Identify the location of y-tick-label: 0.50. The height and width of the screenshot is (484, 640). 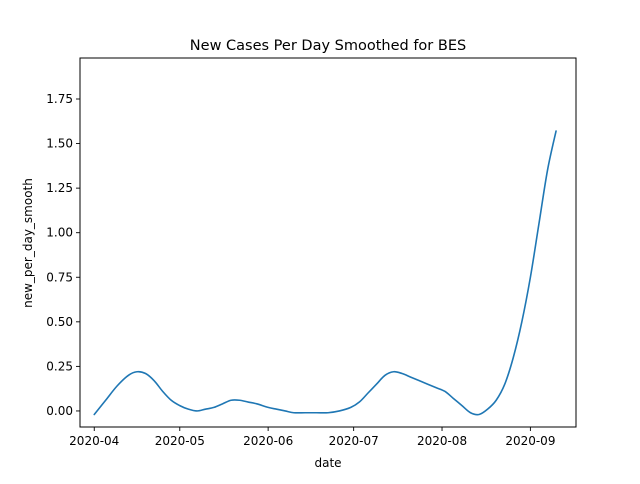
(59, 322).